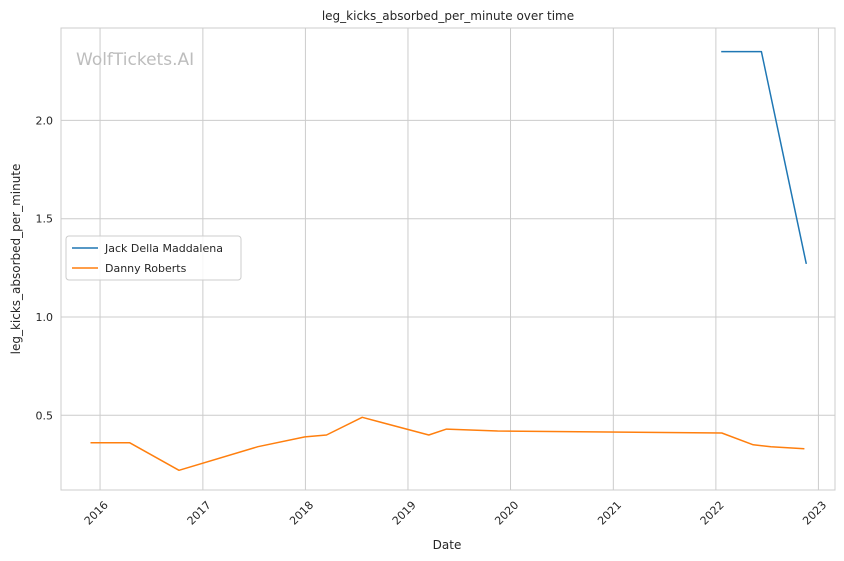 This screenshot has height=561, width=844. What do you see at coordinates (96, 513) in the screenshot?
I see `x-tick-label: 2016` at bounding box center [96, 513].